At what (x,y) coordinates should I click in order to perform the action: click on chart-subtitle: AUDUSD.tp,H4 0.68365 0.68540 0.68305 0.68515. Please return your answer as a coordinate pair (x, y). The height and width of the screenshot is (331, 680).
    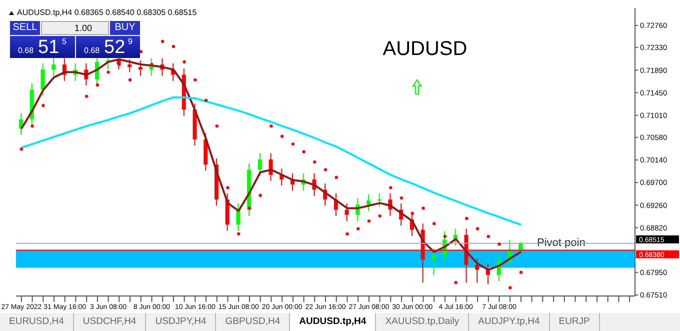
    Looking at the image, I should click on (107, 12).